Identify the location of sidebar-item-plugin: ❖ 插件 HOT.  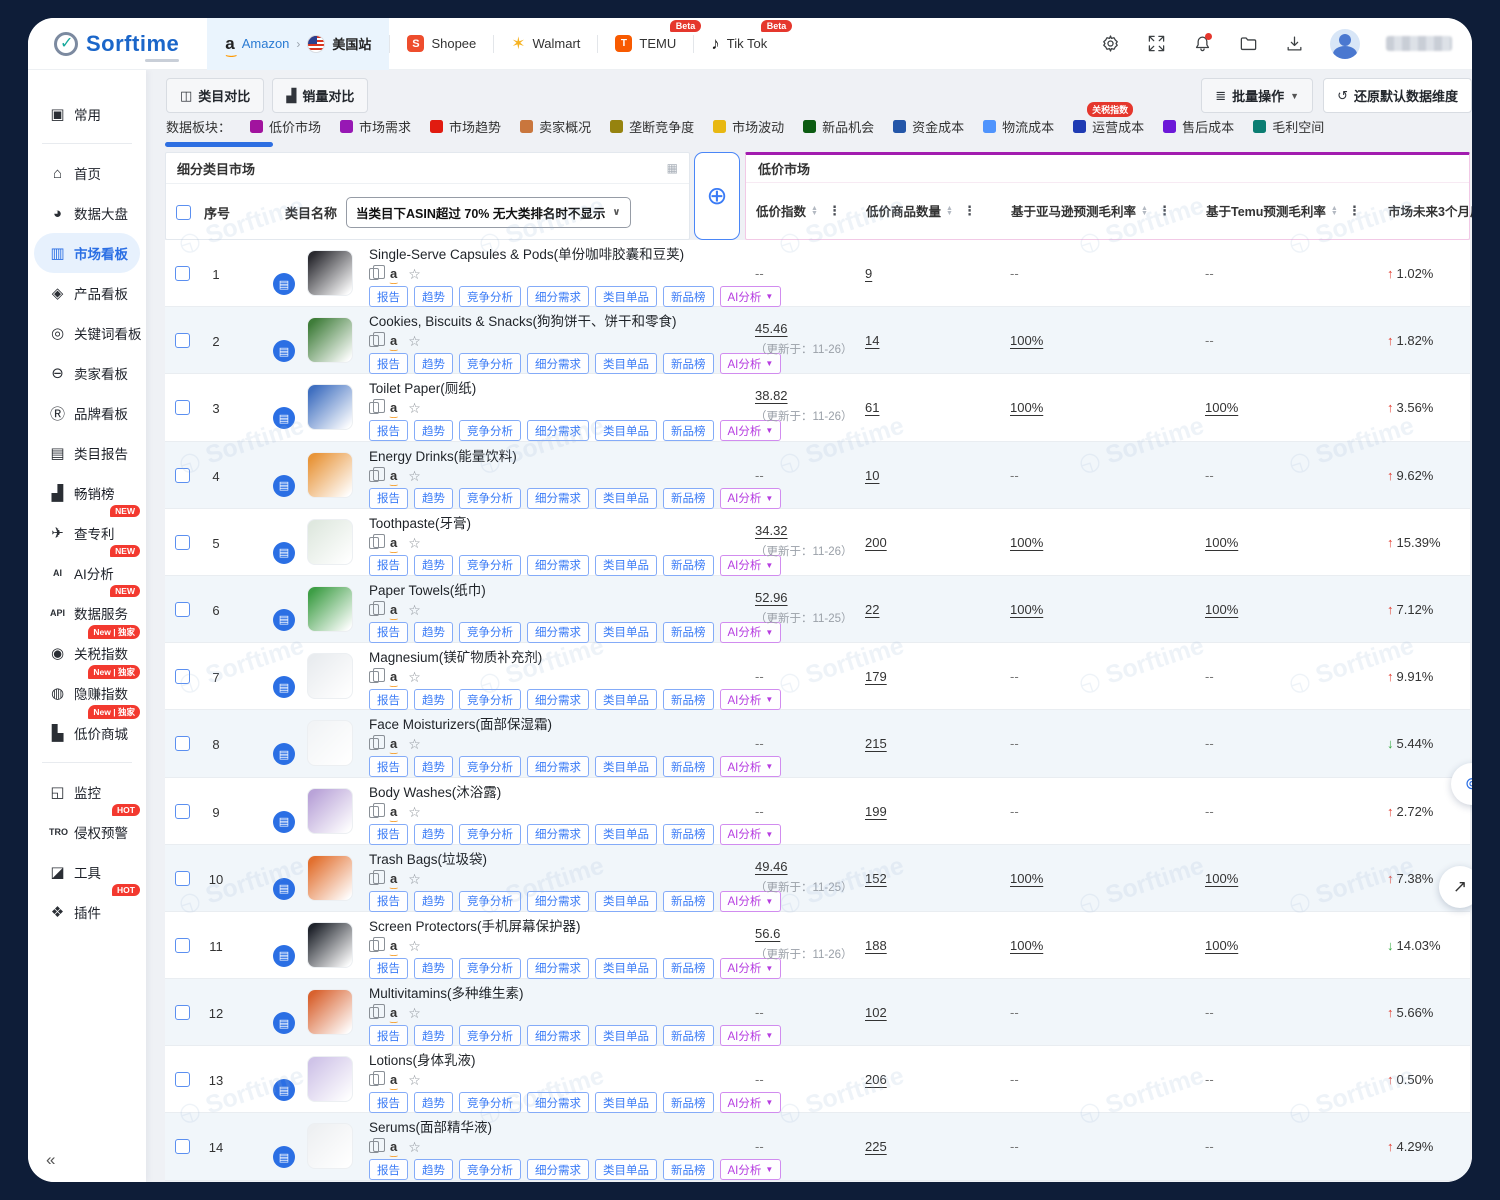
(87, 908).